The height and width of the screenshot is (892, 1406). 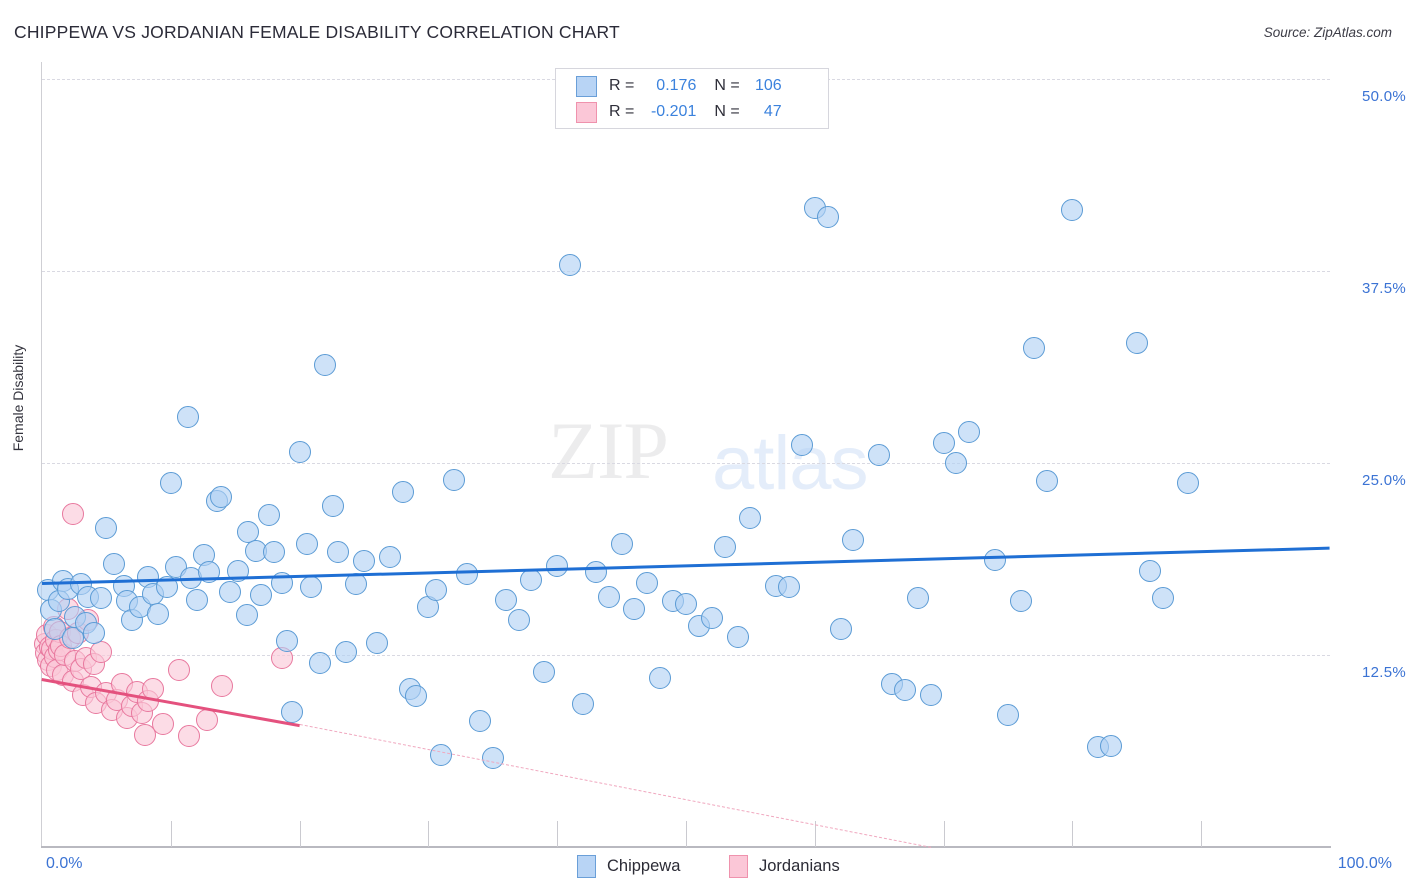 What do you see at coordinates (679, 86) in the screenshot?
I see `legend-row-chippewa: R = 0.176 N = 106` at bounding box center [679, 86].